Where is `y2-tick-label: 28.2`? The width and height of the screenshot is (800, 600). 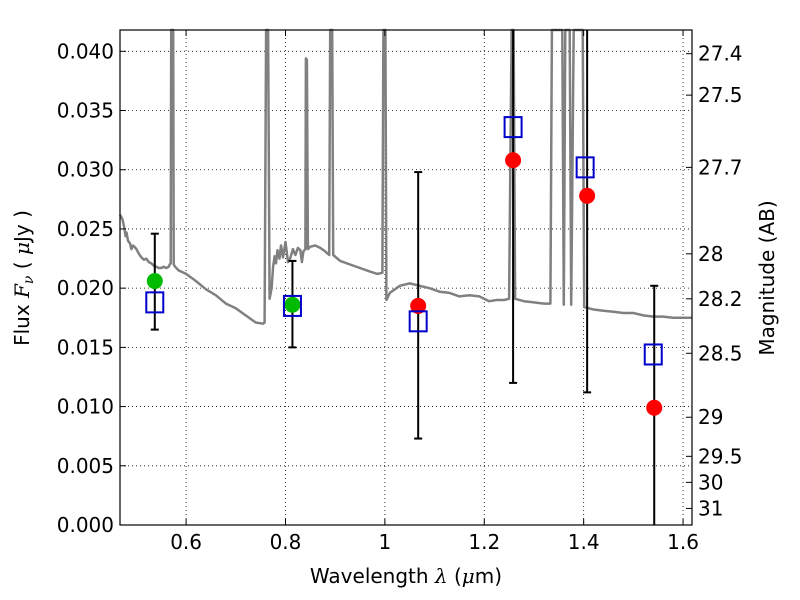
y2-tick-label: 28.2 is located at coordinates (720, 299).